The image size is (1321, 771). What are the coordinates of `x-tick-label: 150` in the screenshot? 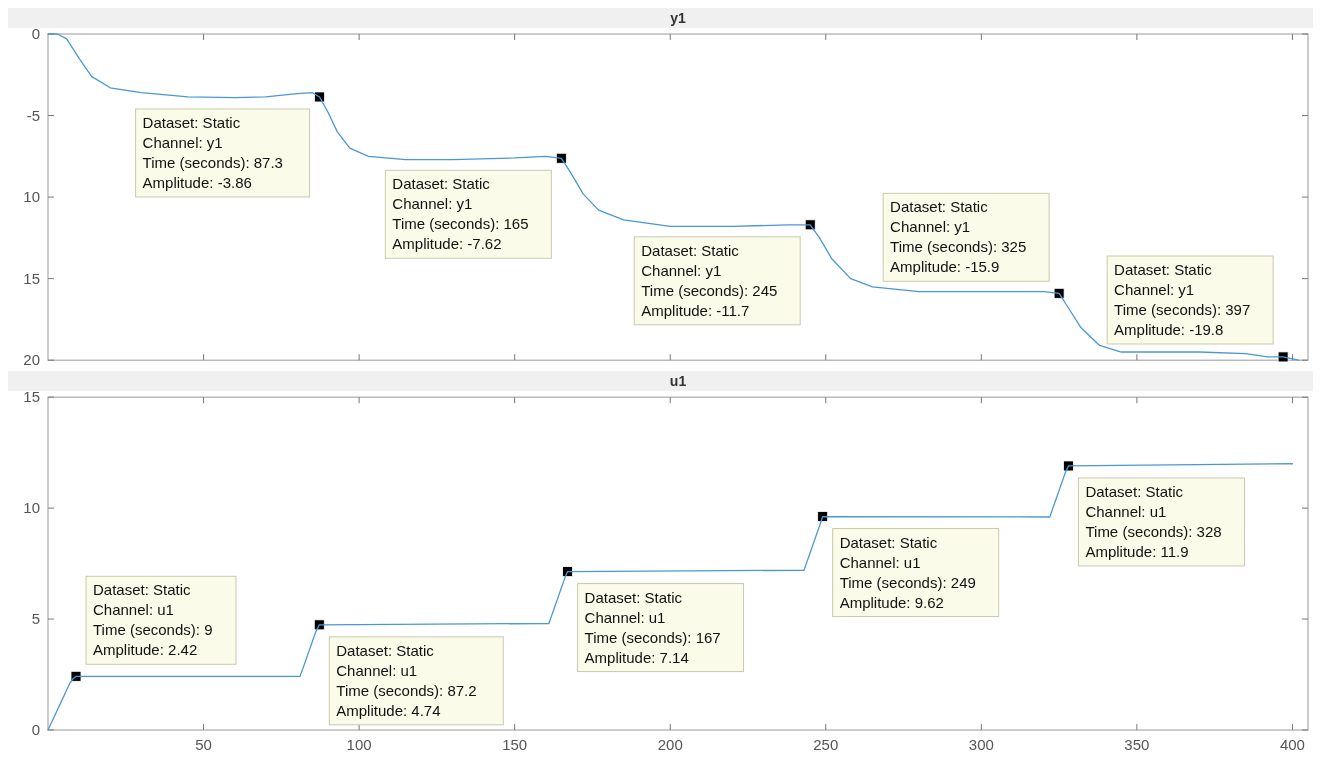 It's located at (515, 744).